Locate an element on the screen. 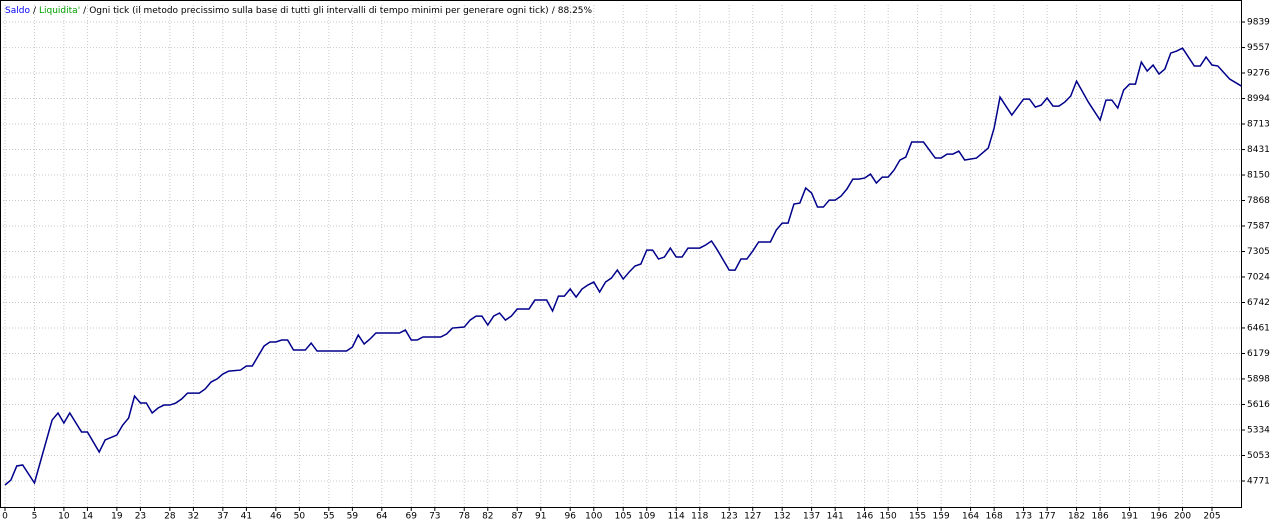  x-tick-label: 73 is located at coordinates (434, 517).